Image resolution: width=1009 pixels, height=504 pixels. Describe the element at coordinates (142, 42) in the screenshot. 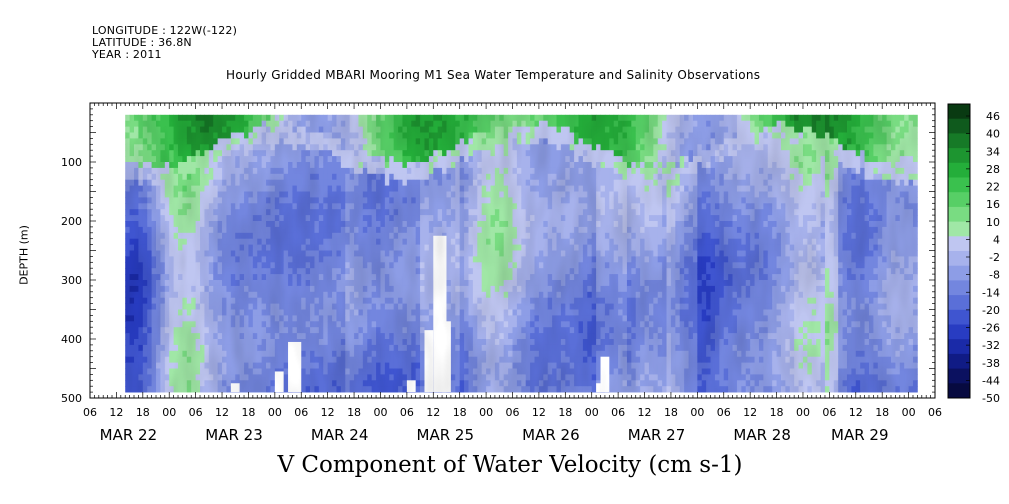

I see `latitude-label: LATITUDE : 36.8N` at that location.